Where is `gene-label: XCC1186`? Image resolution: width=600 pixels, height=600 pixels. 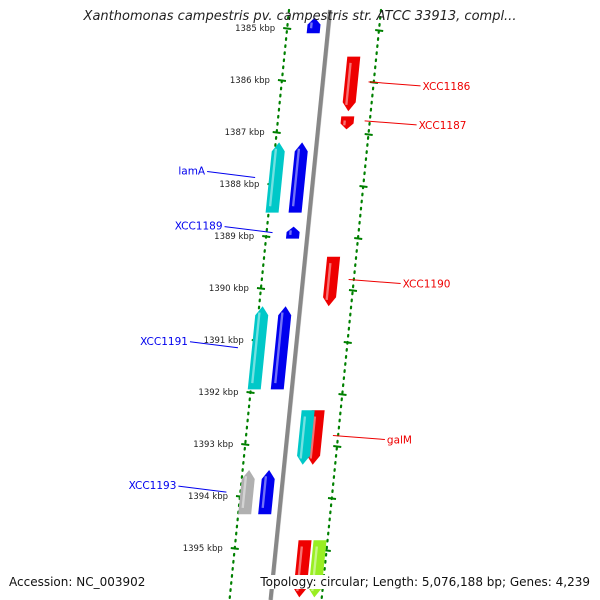
gene-label: XCC1186 is located at coordinates (447, 87).